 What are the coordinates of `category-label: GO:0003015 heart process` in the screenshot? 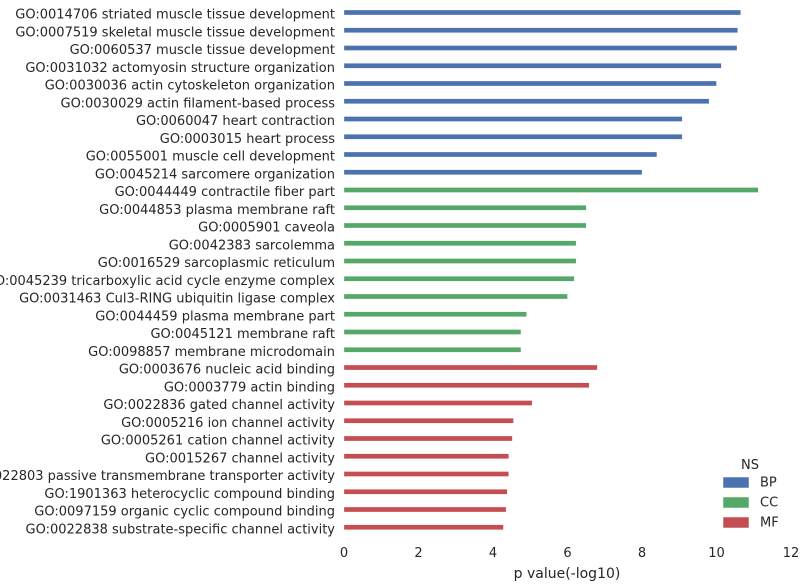 It's located at (247, 139).